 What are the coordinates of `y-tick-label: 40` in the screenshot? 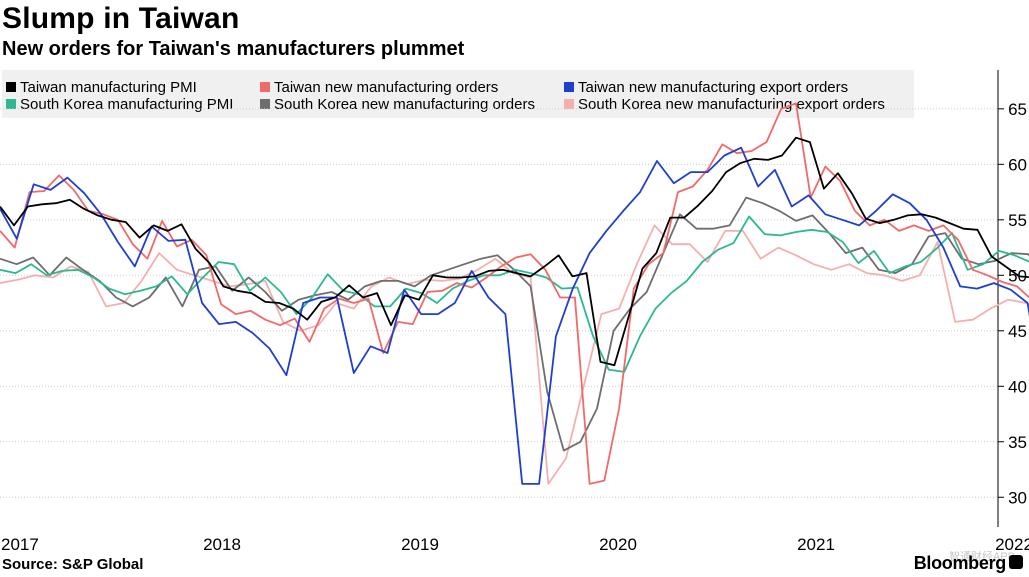 It's located at (1017, 386).